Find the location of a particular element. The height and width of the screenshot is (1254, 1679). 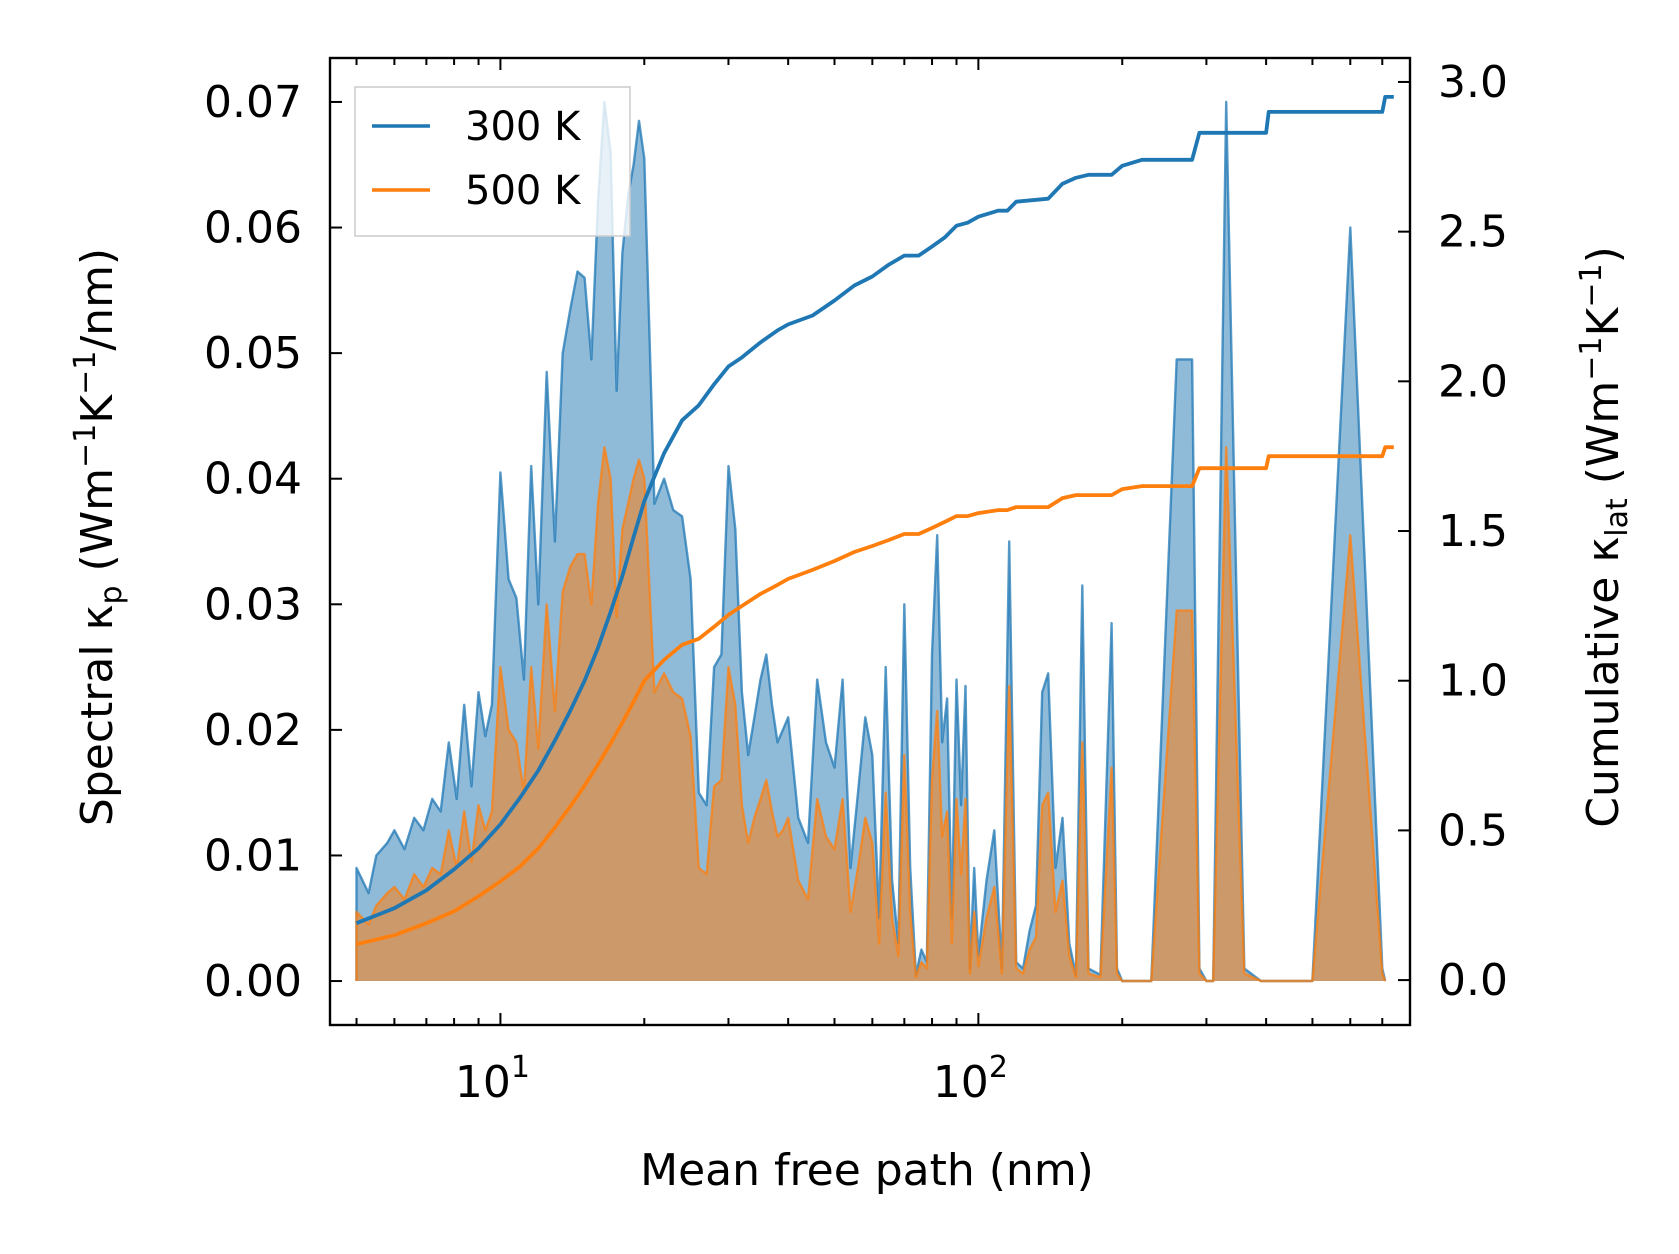

y-tick-label-right: 3.0 is located at coordinates (1473, 82).